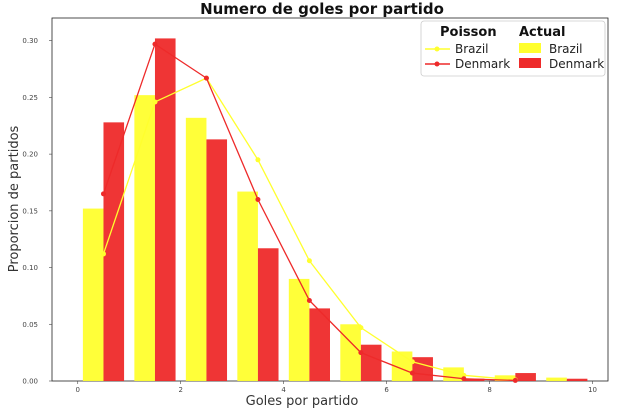 The image size is (623, 411). I want to click on chart-title: Numero de goles por partido, so click(322, 9).